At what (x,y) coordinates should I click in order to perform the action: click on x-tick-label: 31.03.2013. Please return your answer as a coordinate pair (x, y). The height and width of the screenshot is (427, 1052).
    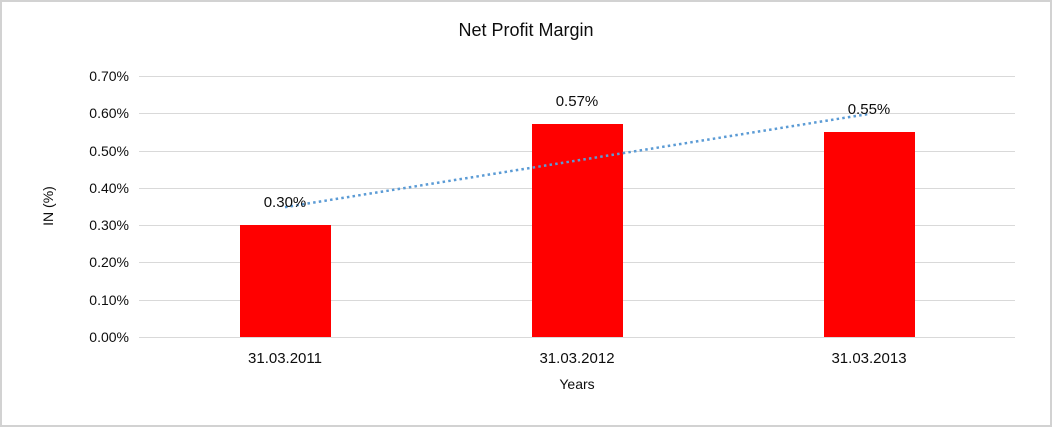
    Looking at the image, I should click on (869, 358).